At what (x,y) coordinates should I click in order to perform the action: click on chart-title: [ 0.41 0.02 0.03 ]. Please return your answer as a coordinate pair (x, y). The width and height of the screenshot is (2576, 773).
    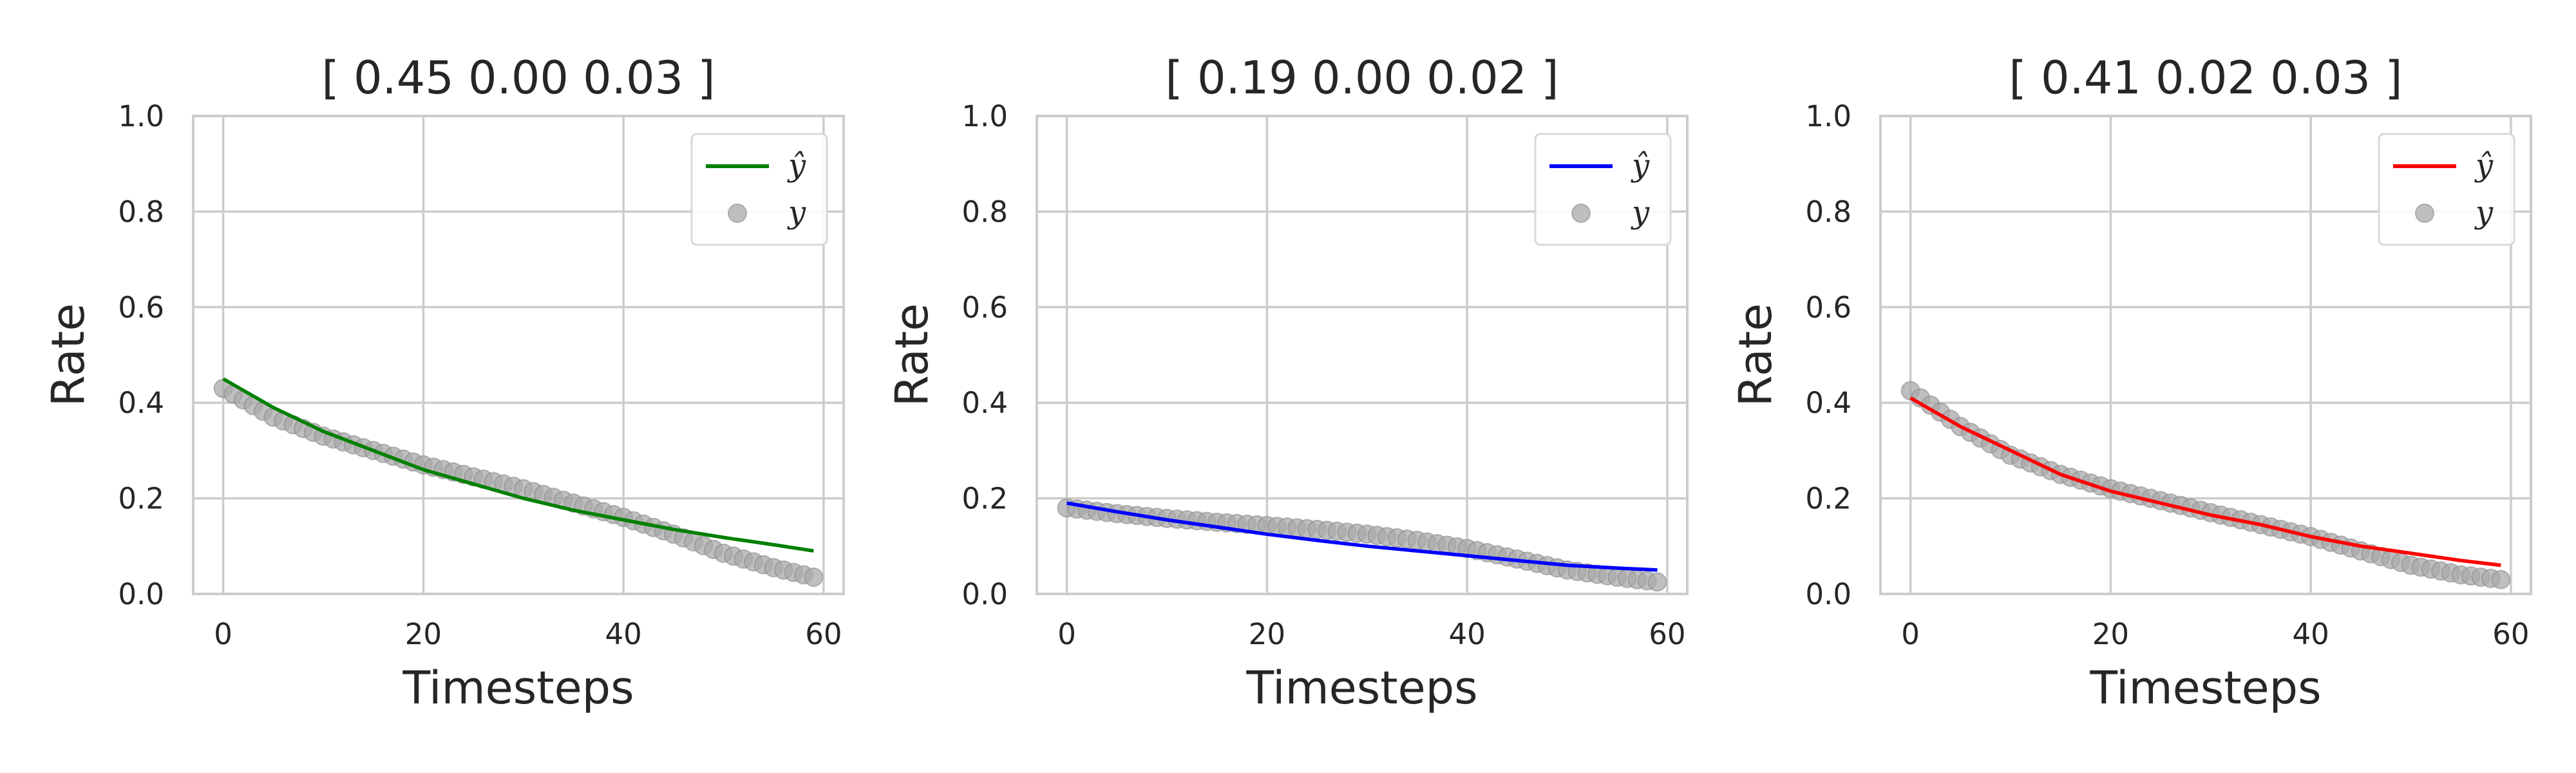
    Looking at the image, I should click on (2205, 78).